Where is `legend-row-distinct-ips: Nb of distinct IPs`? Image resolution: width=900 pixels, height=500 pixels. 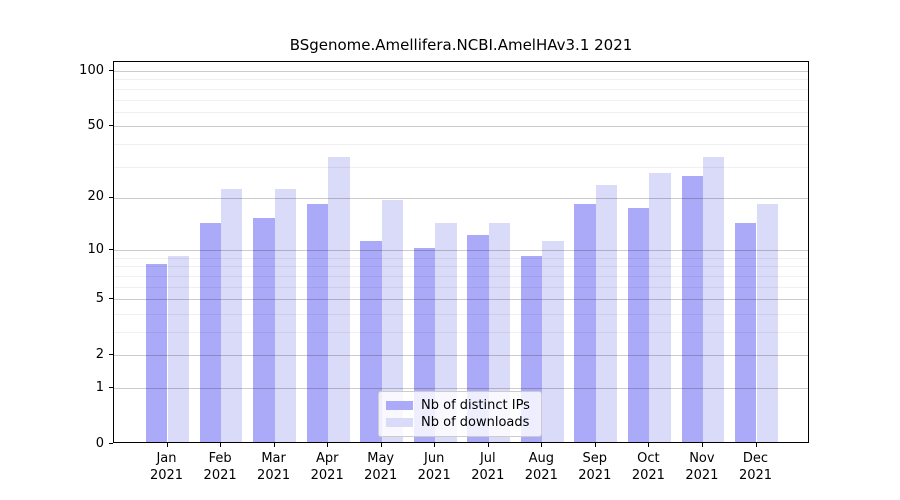 legend-row-distinct-ips: Nb of distinct IPs is located at coordinates (459, 405).